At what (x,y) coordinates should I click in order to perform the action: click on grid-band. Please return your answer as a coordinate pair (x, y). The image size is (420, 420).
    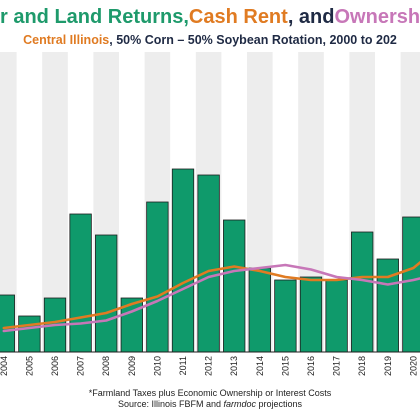
    Looking at the image, I should click on (8, 202).